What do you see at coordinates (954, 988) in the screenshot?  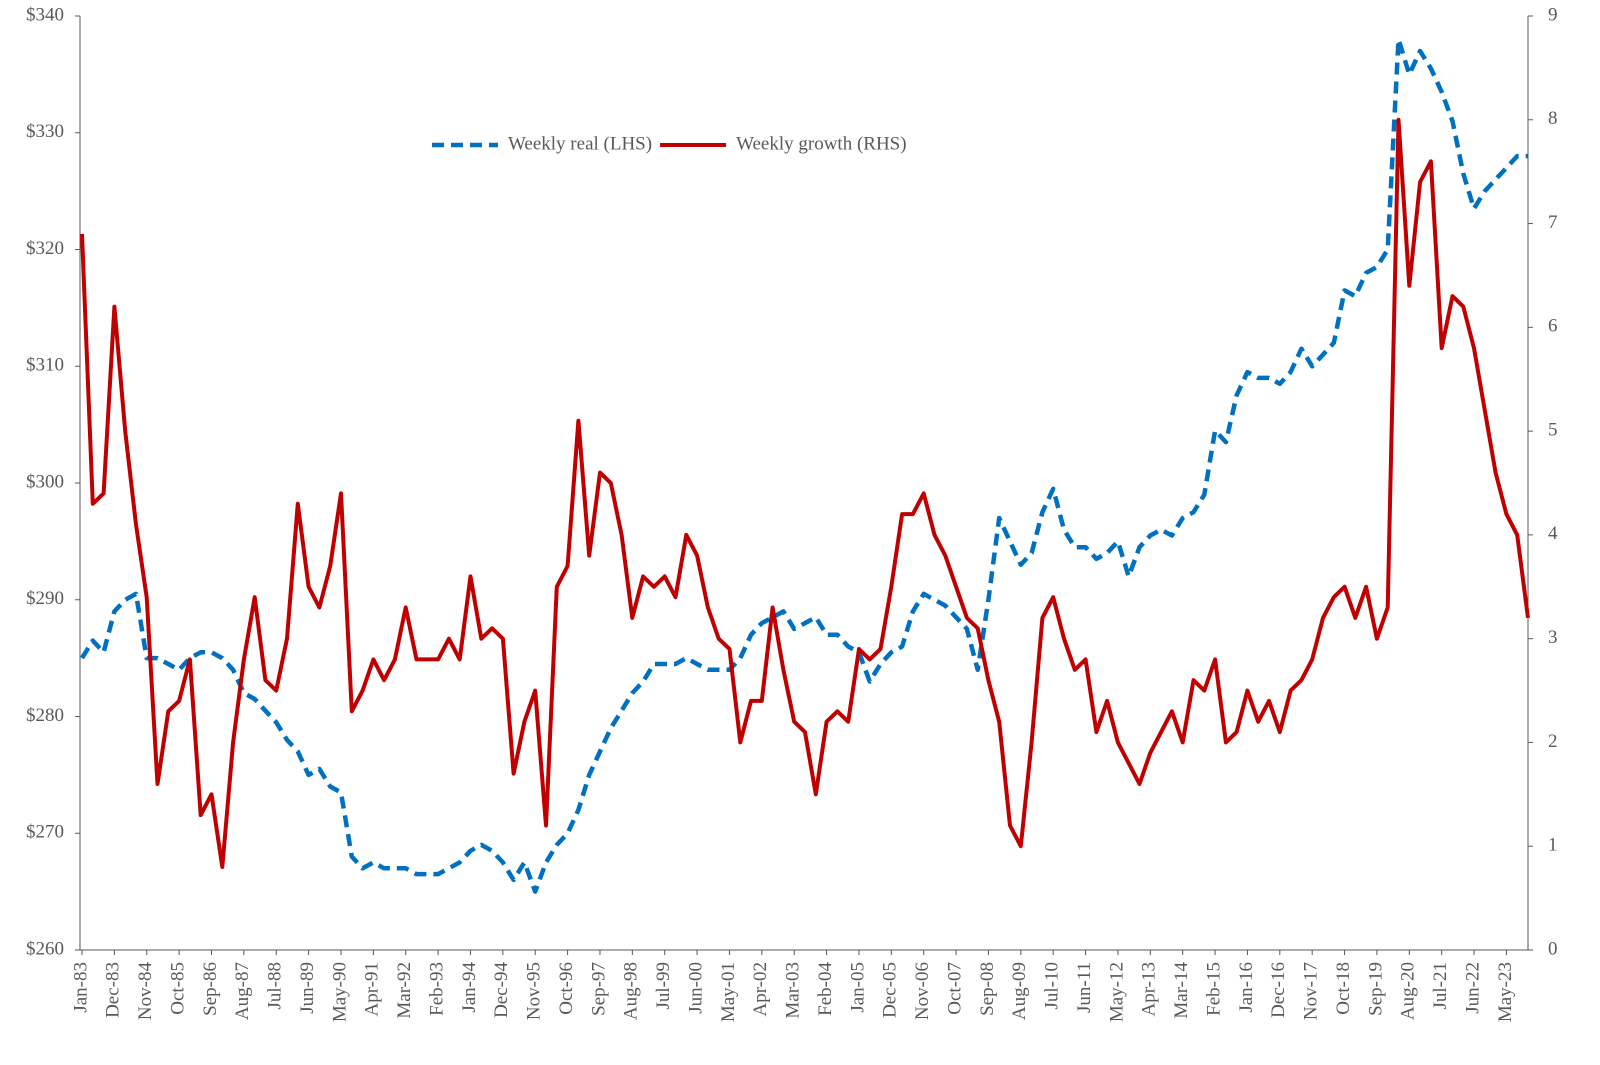 I see `x-tick-label: Oct-07` at bounding box center [954, 988].